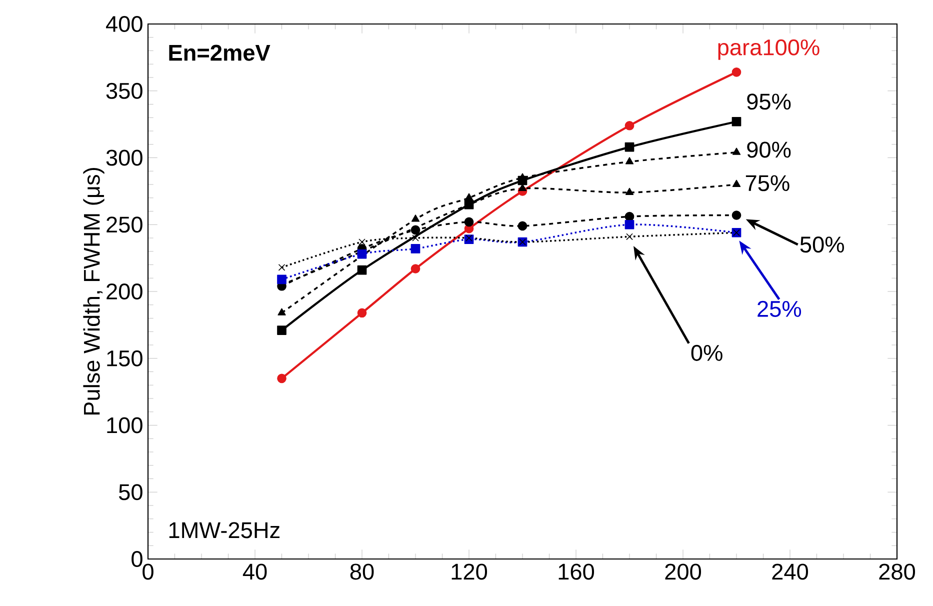 Image resolution: width=933 pixels, height=606 pixels. I want to click on y-tick-label: 350, so click(124, 90).